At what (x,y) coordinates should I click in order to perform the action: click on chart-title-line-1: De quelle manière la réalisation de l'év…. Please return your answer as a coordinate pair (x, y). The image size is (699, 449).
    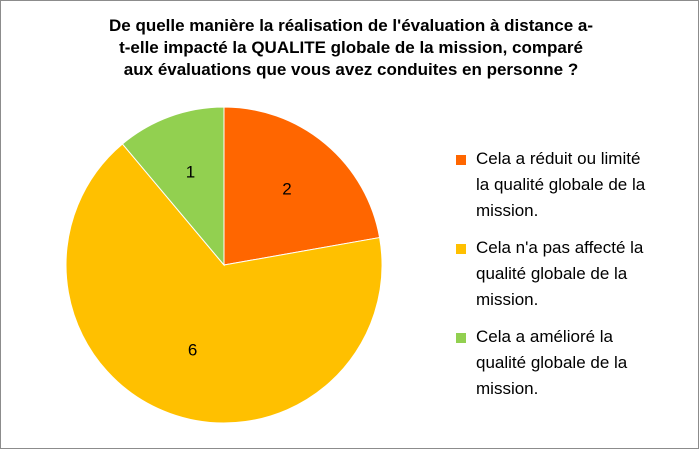
    Looking at the image, I should click on (350, 25).